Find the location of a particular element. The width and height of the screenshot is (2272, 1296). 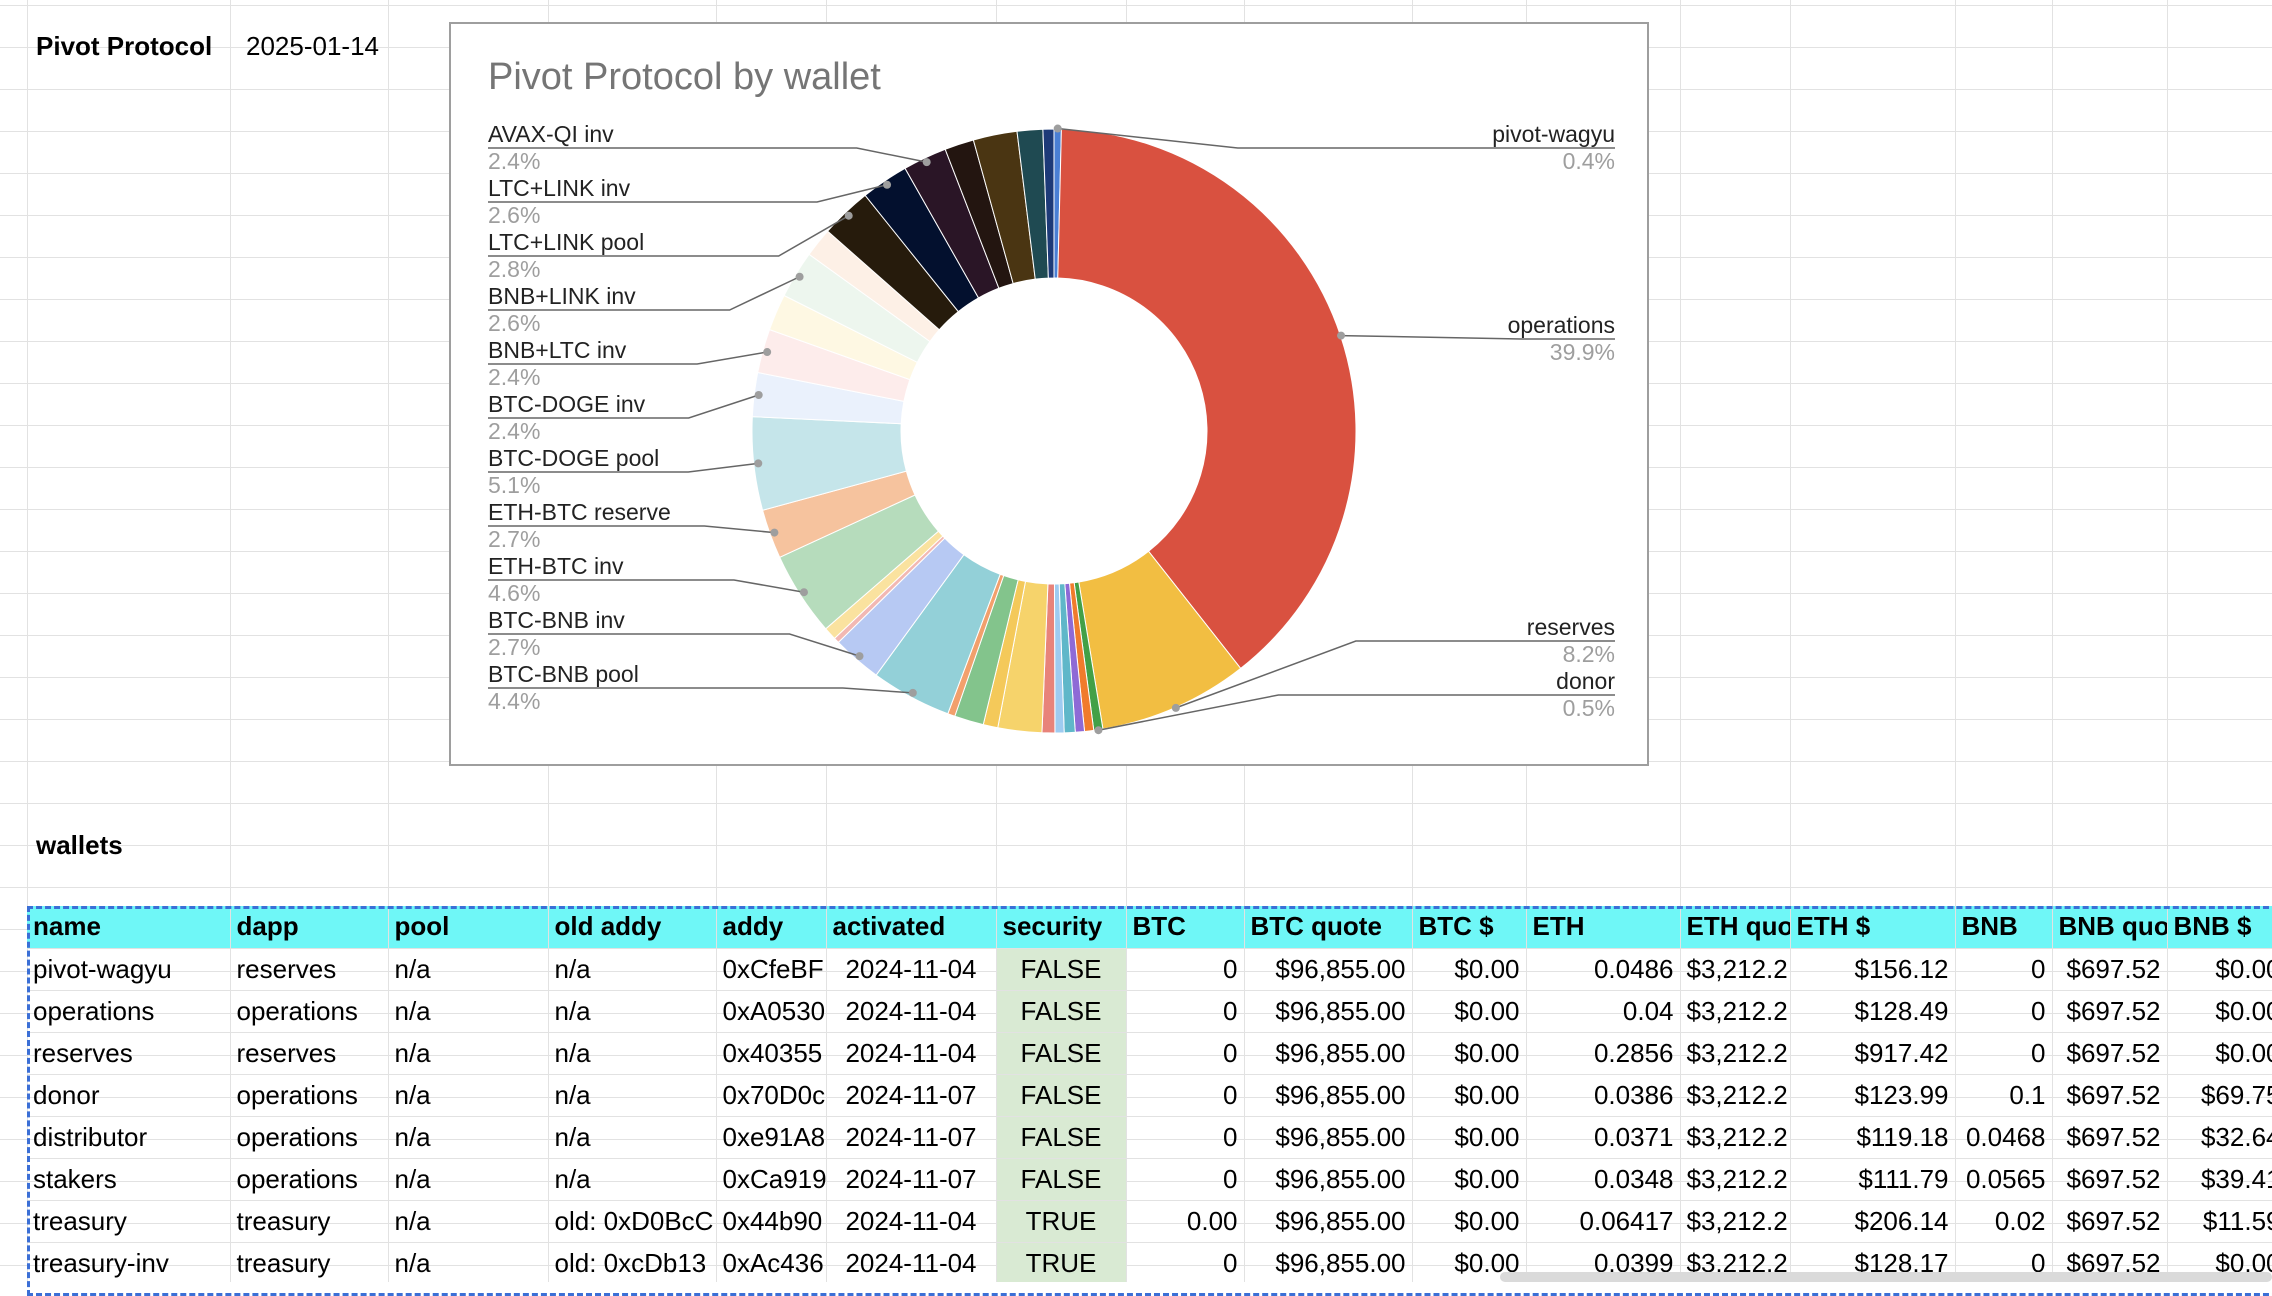

table-cell: 0xAc436 is located at coordinates (771, 1262).